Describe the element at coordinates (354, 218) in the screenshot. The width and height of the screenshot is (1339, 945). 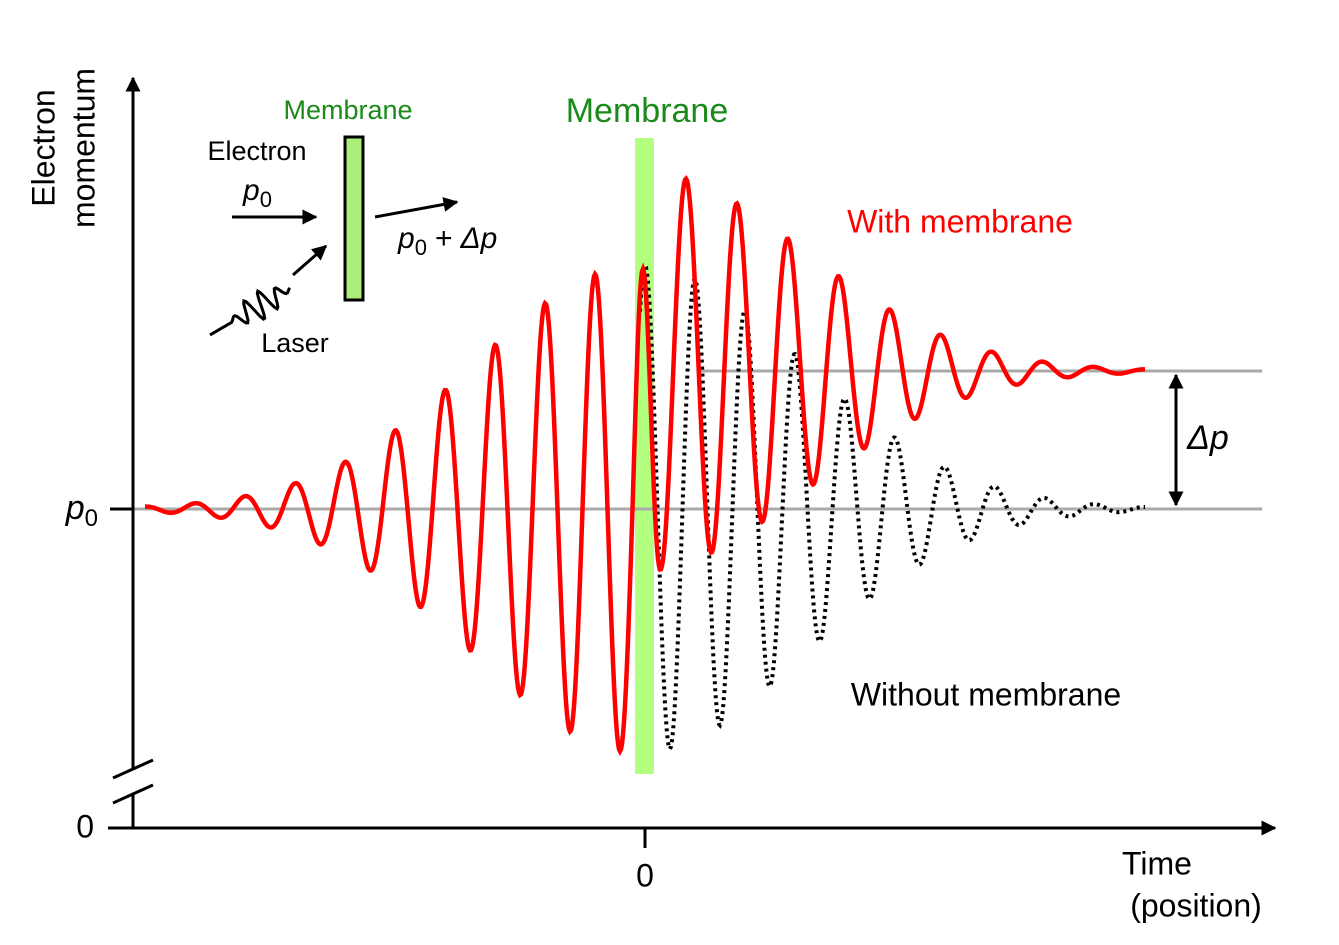
I see `inset-membrane` at that location.